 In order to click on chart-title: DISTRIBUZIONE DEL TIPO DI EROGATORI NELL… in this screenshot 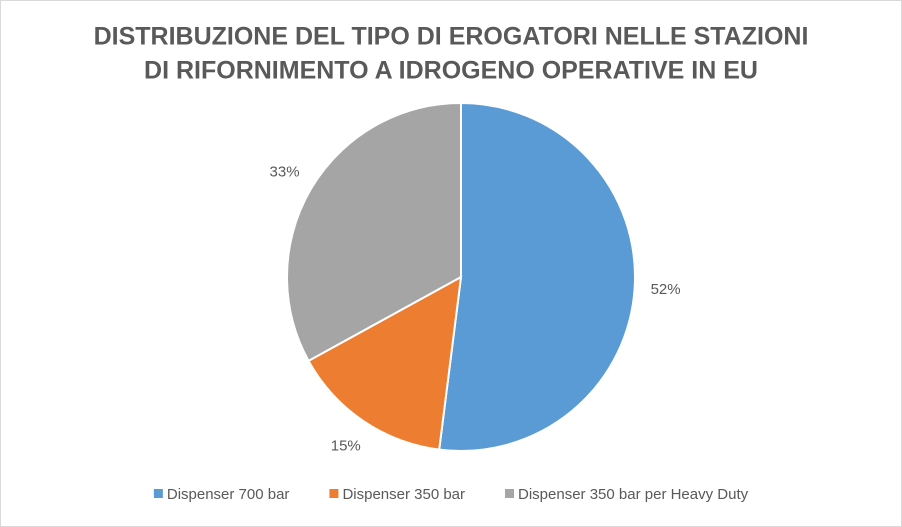, I will do `click(451, 37)`.